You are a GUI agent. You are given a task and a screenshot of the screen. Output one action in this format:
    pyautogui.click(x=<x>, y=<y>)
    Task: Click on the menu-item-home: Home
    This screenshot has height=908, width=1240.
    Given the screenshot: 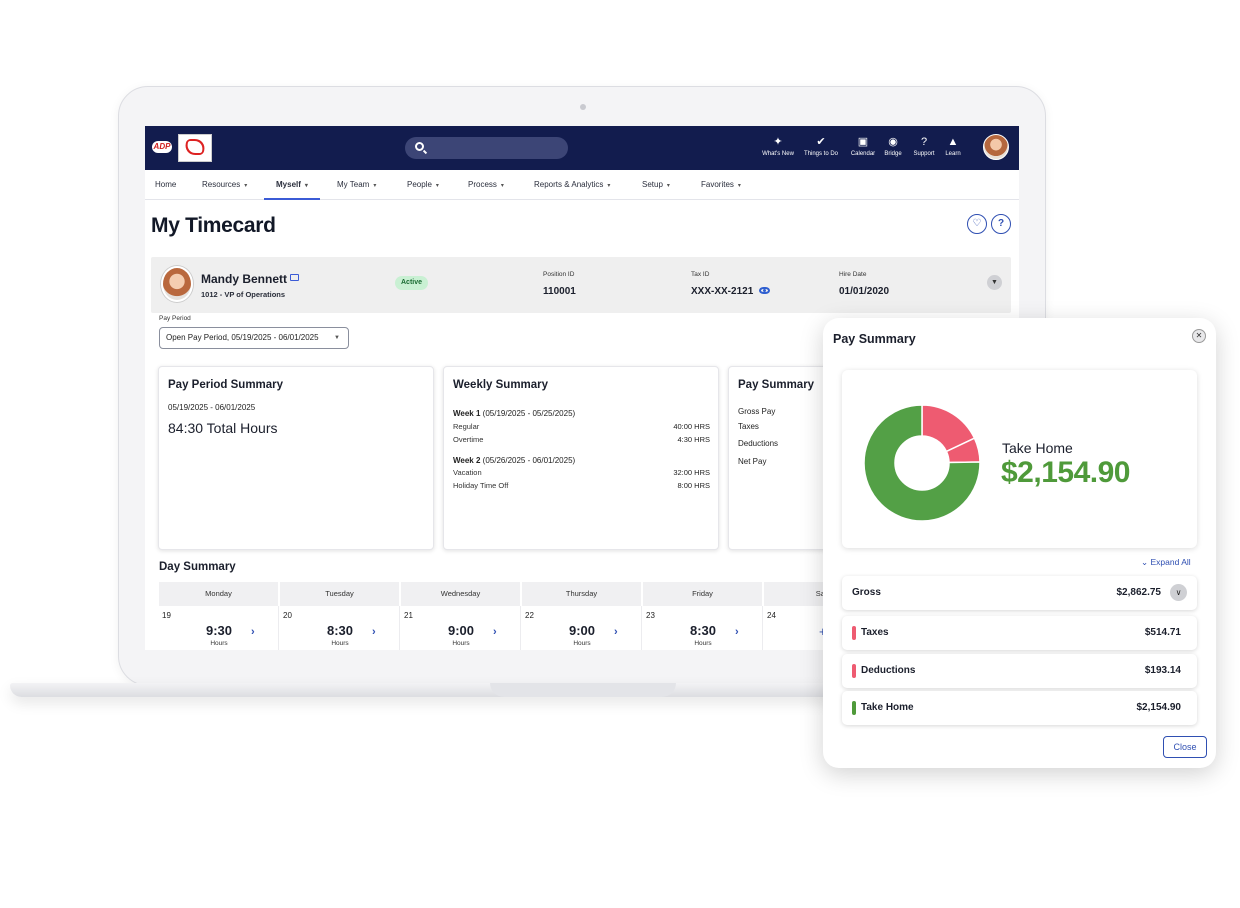 What is the action you would take?
    pyautogui.click(x=165, y=185)
    